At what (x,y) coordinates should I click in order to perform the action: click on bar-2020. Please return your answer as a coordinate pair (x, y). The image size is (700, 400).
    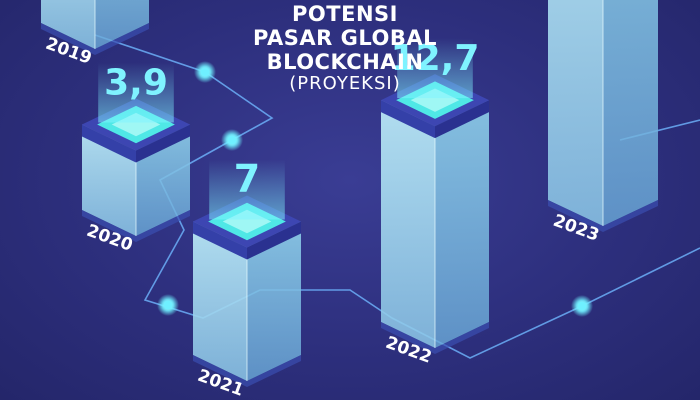
    Looking at the image, I should click on (136, 152).